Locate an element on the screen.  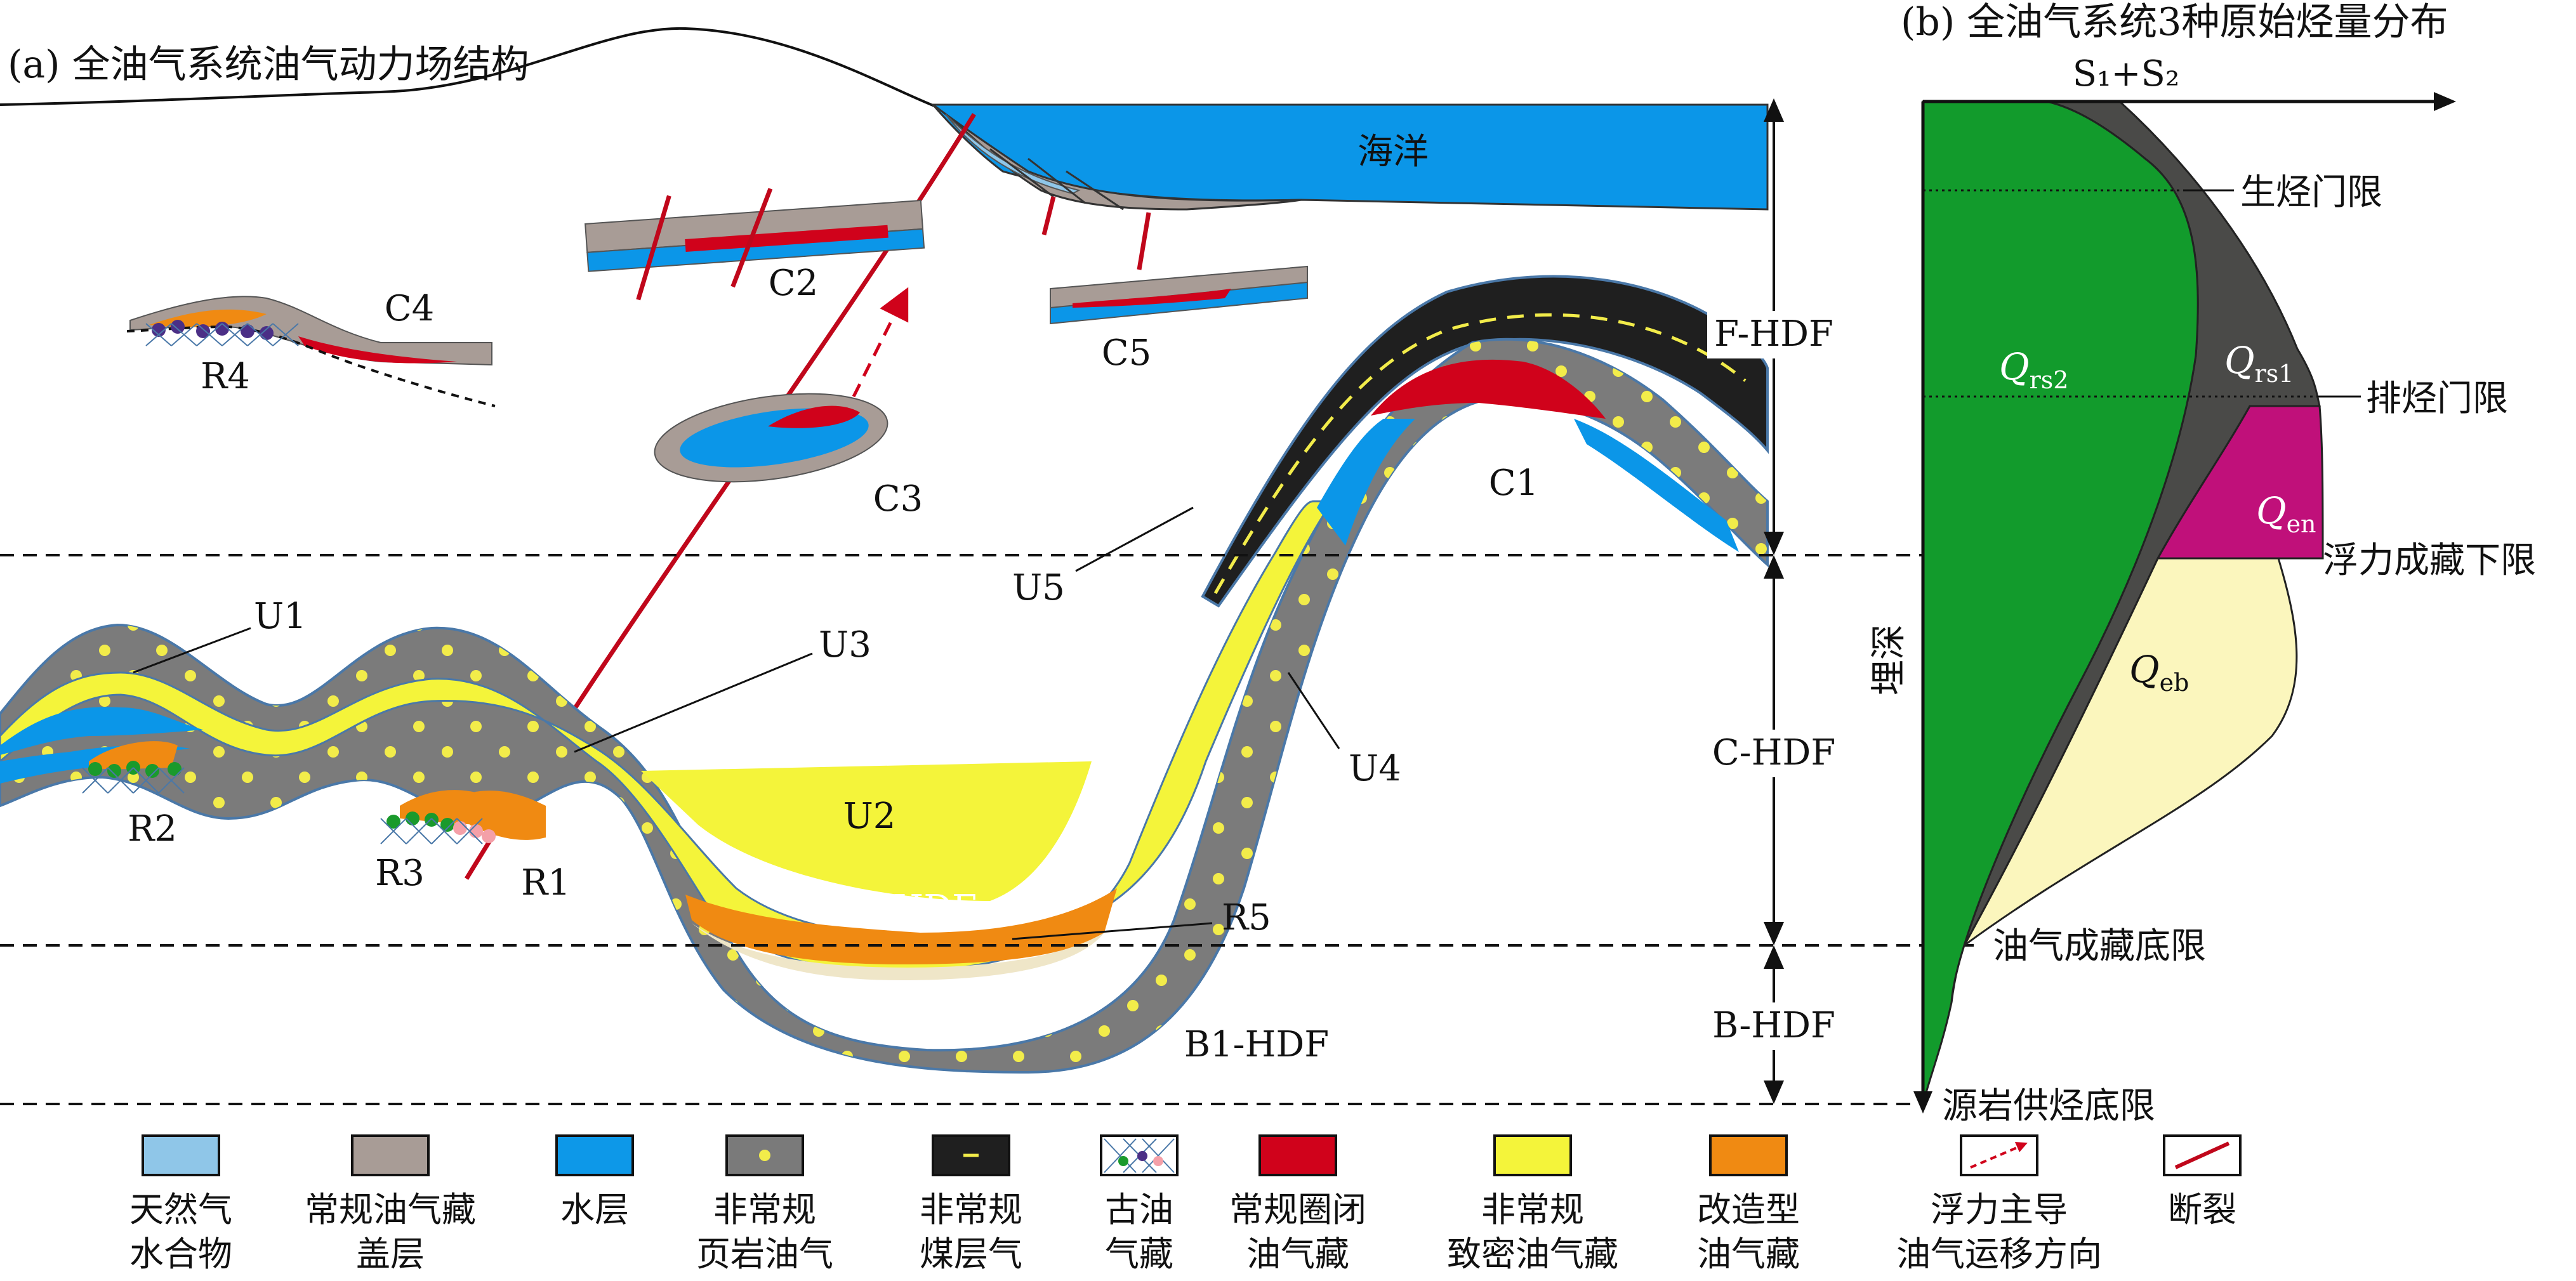
legend-hydrate: 天然气 水合物 is located at coordinates (180, 1204).